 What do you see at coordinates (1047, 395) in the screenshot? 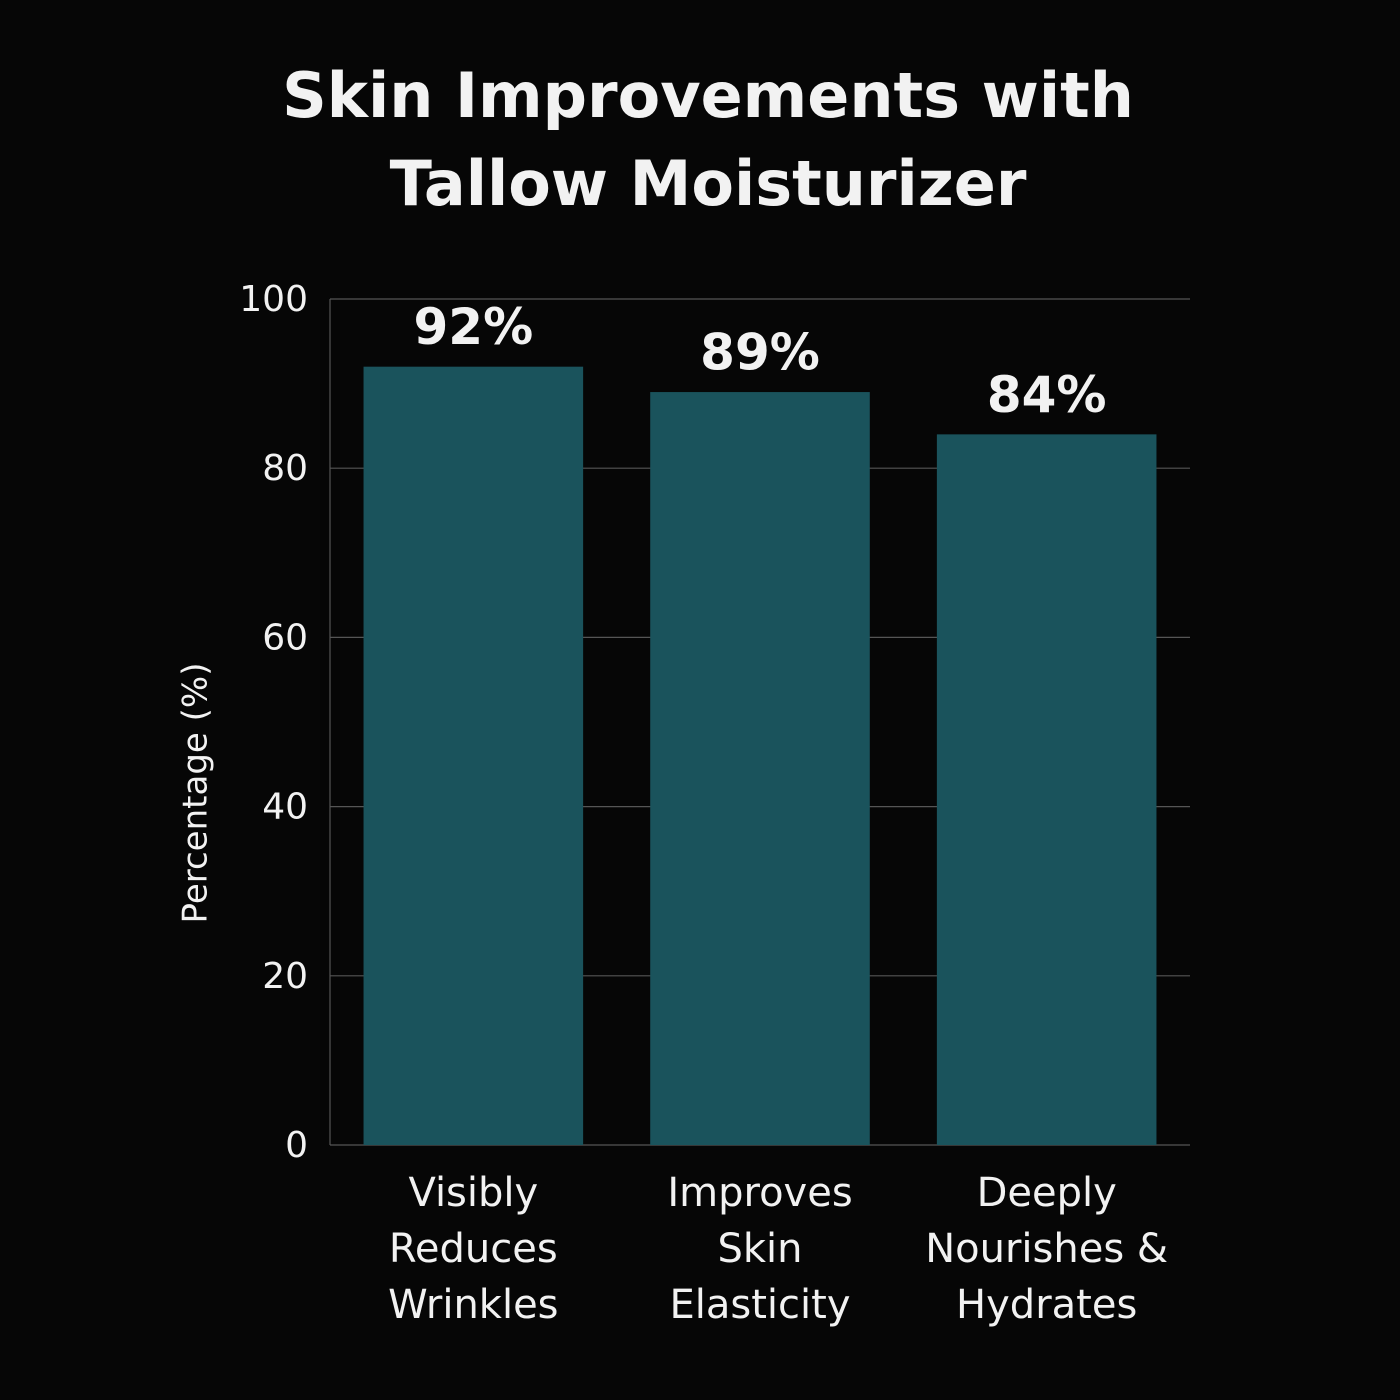
I see `value-label: 84%` at bounding box center [1047, 395].